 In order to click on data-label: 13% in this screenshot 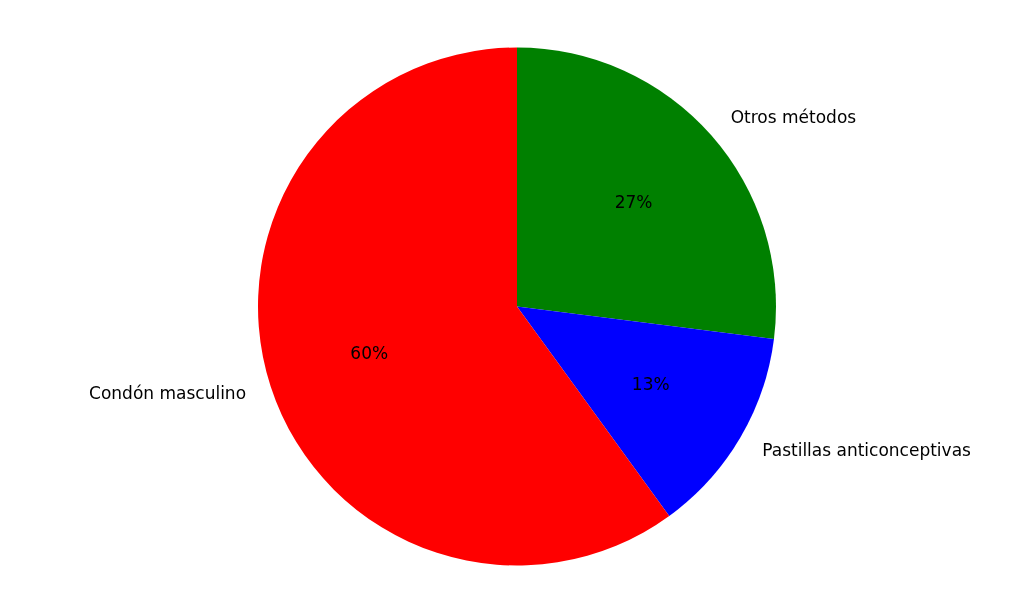, I will do `click(650, 384)`.